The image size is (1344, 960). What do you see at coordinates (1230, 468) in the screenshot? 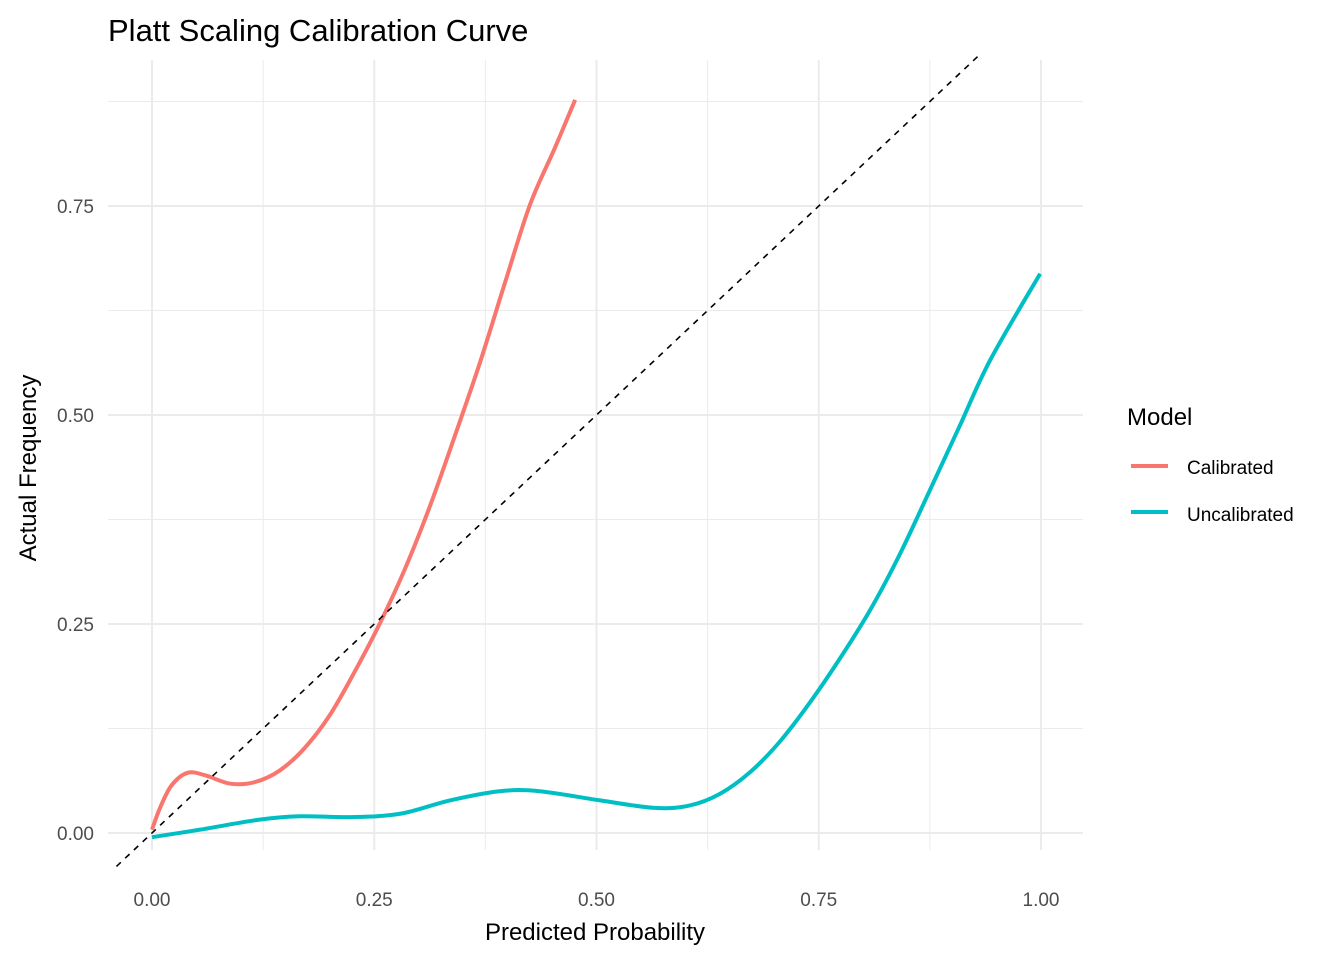
I see `legend-label-calibrated: Calibrated` at bounding box center [1230, 468].